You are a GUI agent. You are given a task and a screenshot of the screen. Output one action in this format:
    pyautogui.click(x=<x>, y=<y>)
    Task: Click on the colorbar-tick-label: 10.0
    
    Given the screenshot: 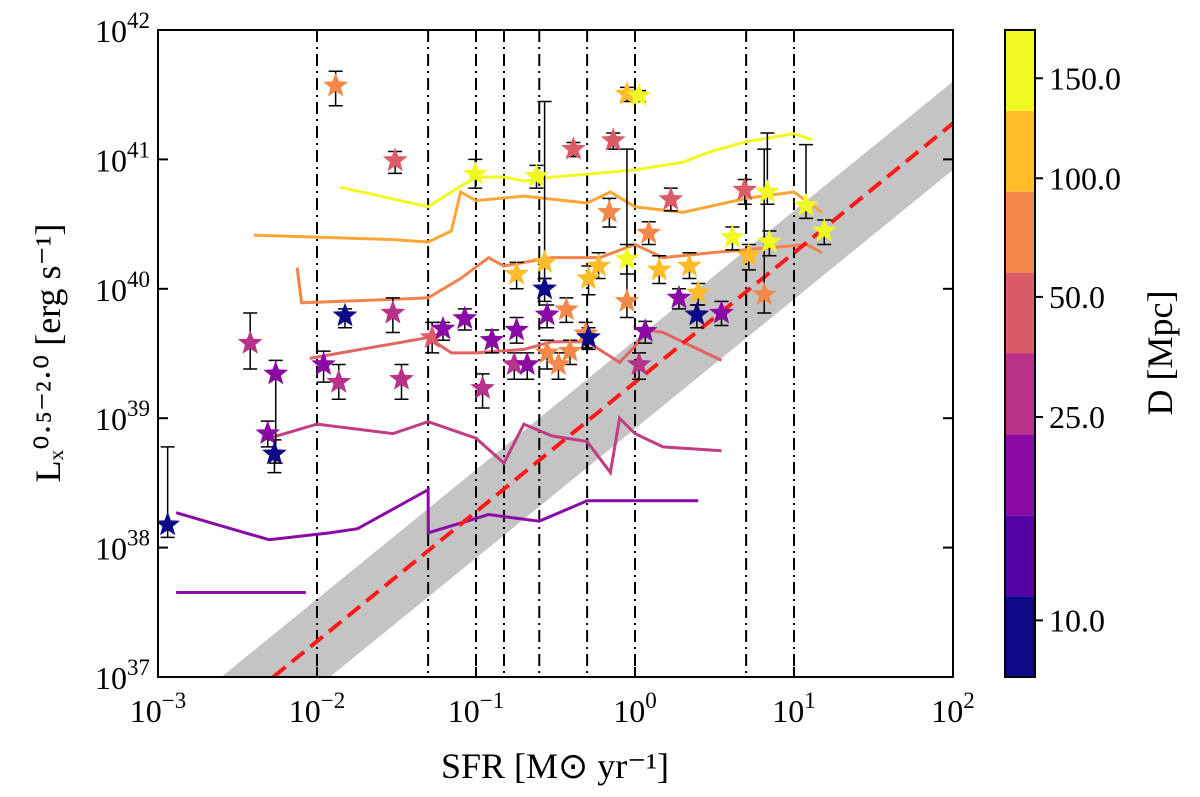 What is the action you would take?
    pyautogui.click(x=1077, y=620)
    